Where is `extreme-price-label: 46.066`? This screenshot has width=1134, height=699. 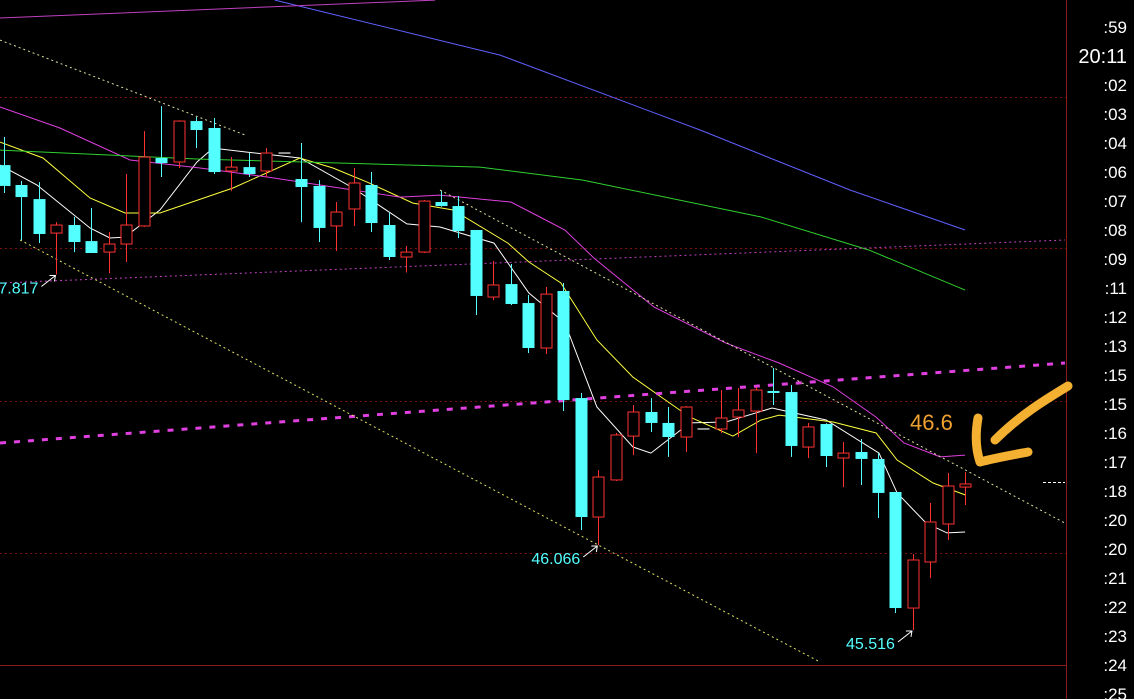 extreme-price-label: 46.066 is located at coordinates (555, 559).